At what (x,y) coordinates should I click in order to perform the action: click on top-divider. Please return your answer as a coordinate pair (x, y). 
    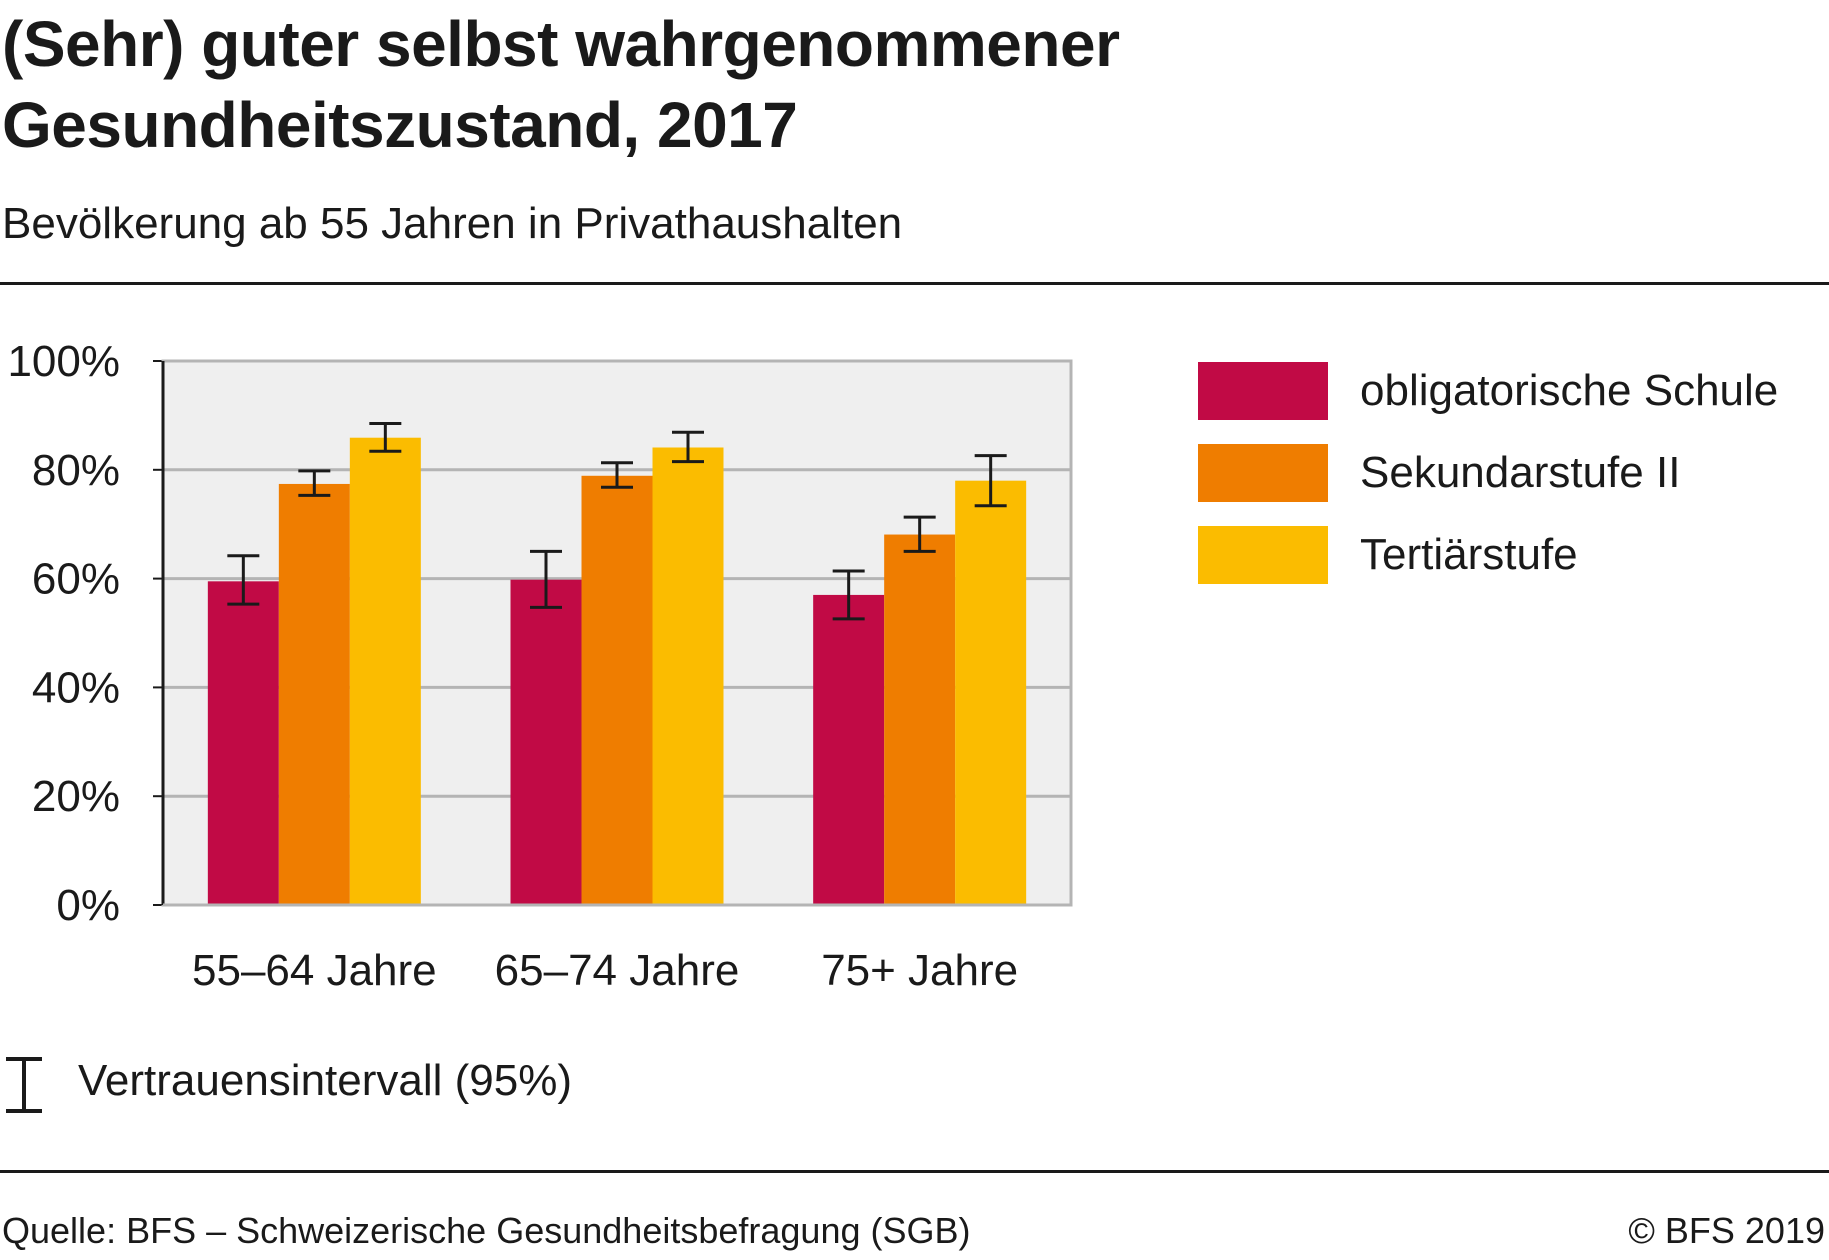
    Looking at the image, I should click on (914, 283).